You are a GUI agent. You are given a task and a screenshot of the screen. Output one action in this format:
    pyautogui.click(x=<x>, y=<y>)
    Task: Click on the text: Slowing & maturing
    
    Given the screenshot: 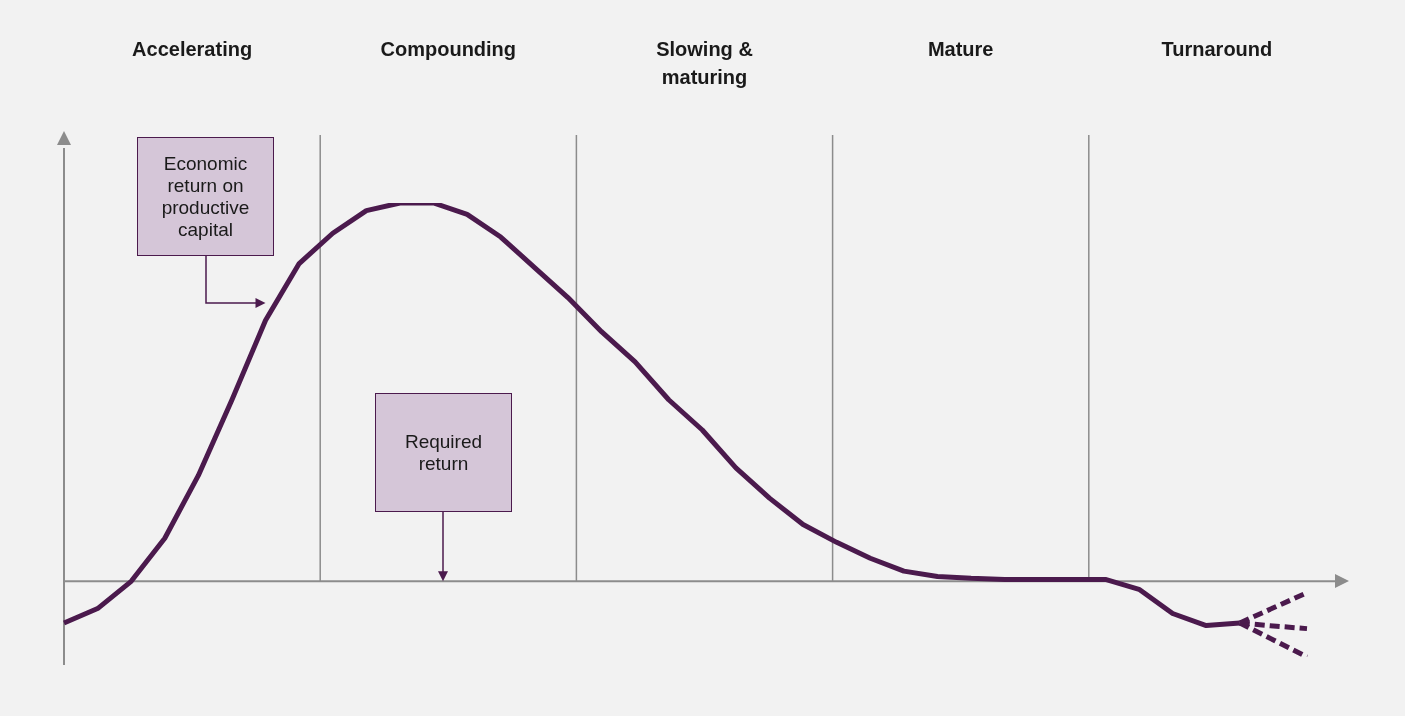 What is the action you would take?
    pyautogui.click(x=704, y=62)
    